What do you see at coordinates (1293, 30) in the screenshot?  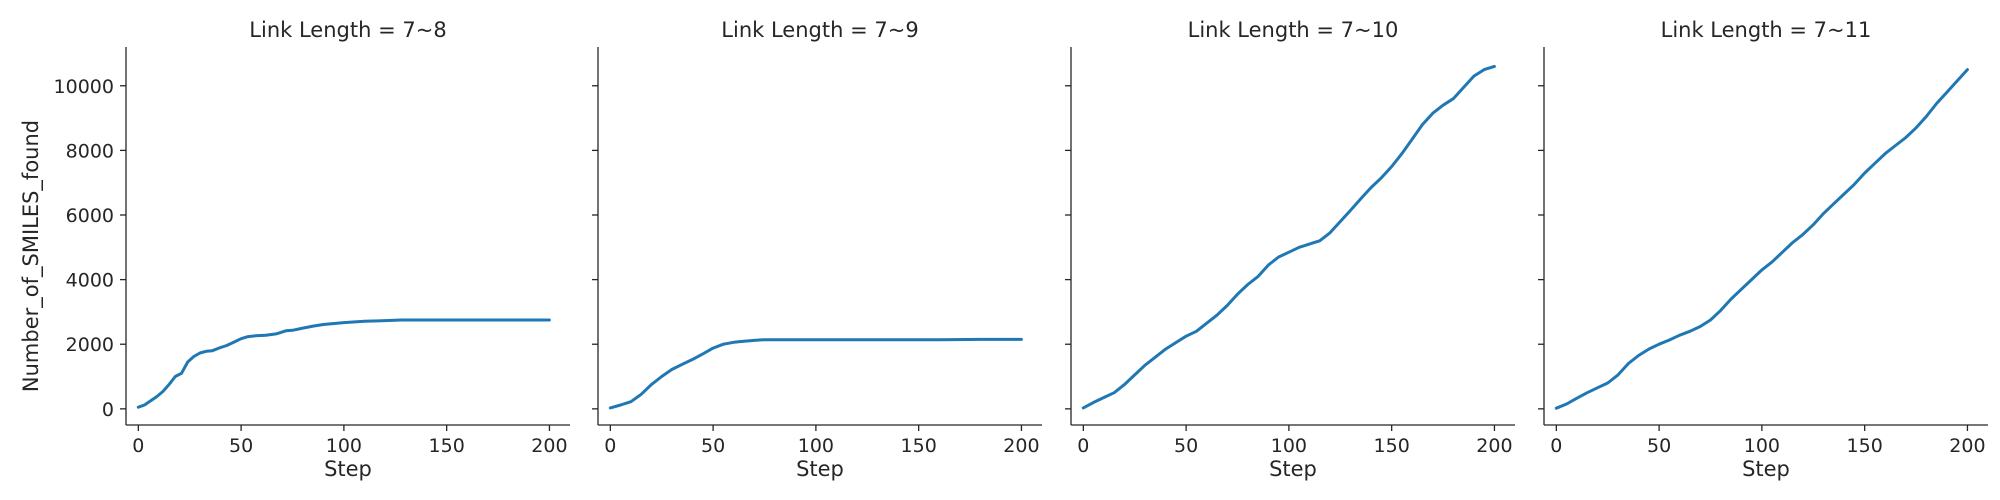 I see `panel-title: Link Length = 7~10` at bounding box center [1293, 30].